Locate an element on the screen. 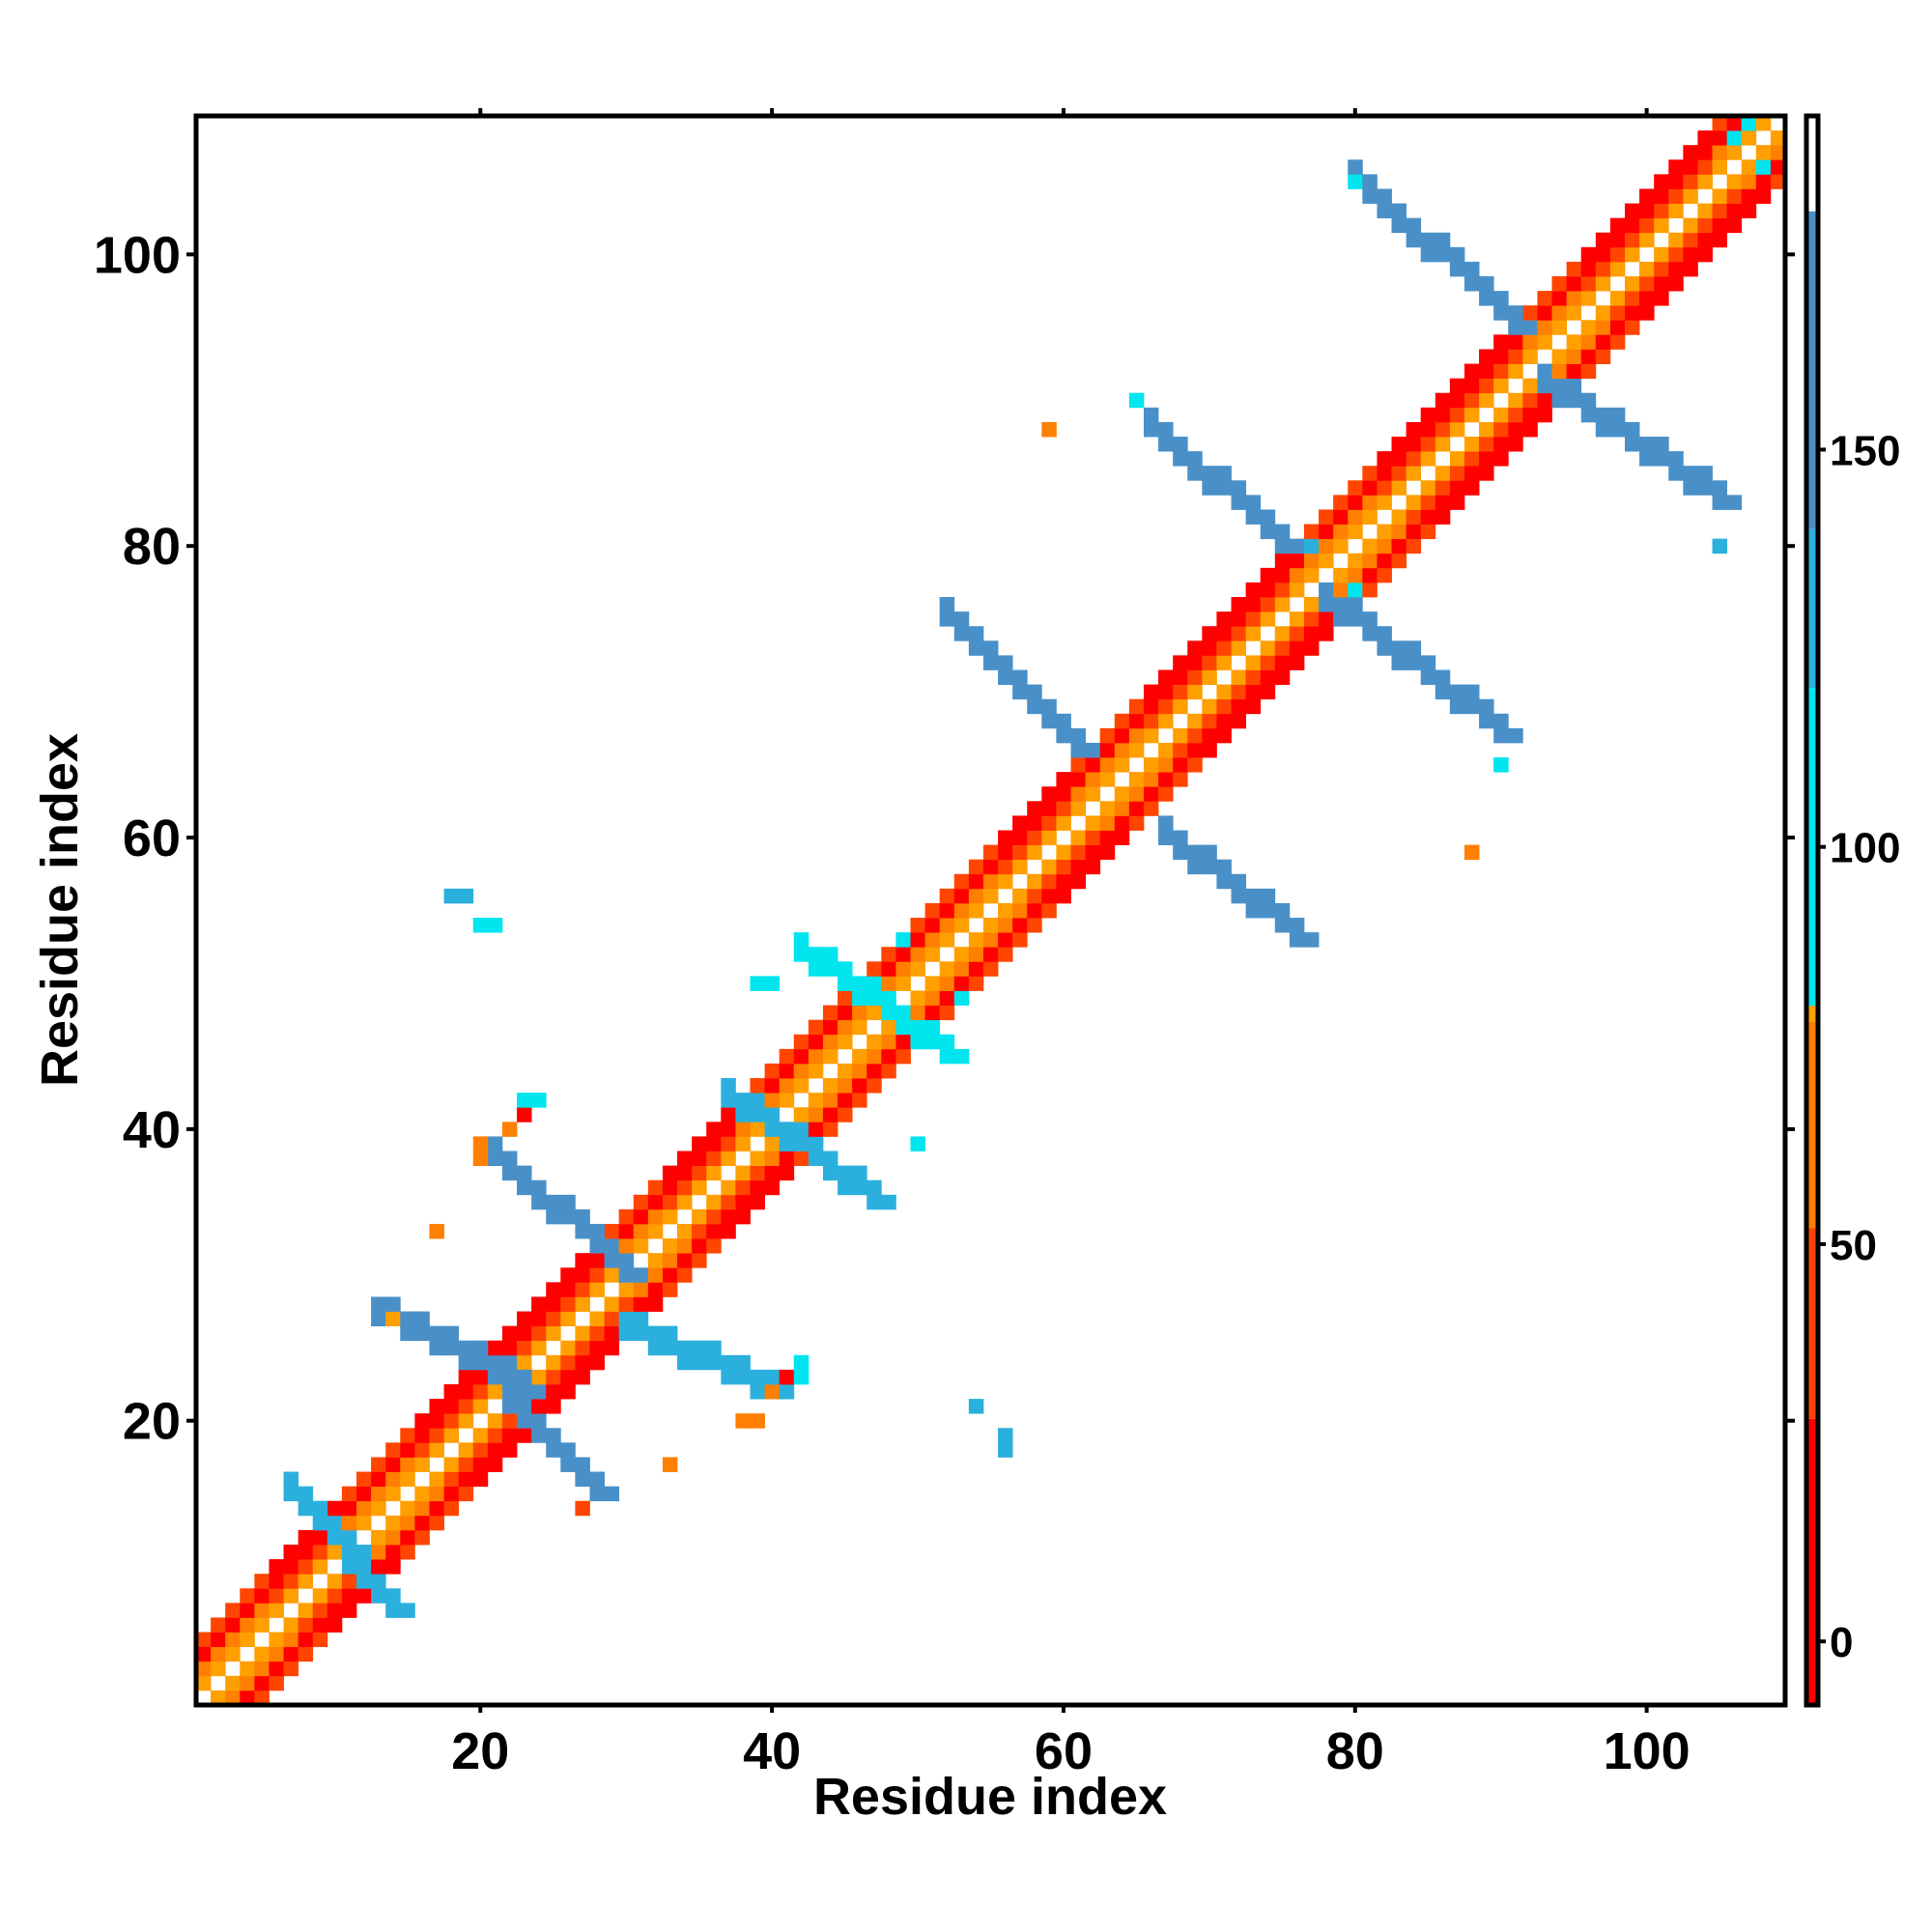 The width and height of the screenshot is (1932, 1932). x-tick-label: 60 is located at coordinates (1064, 1751).